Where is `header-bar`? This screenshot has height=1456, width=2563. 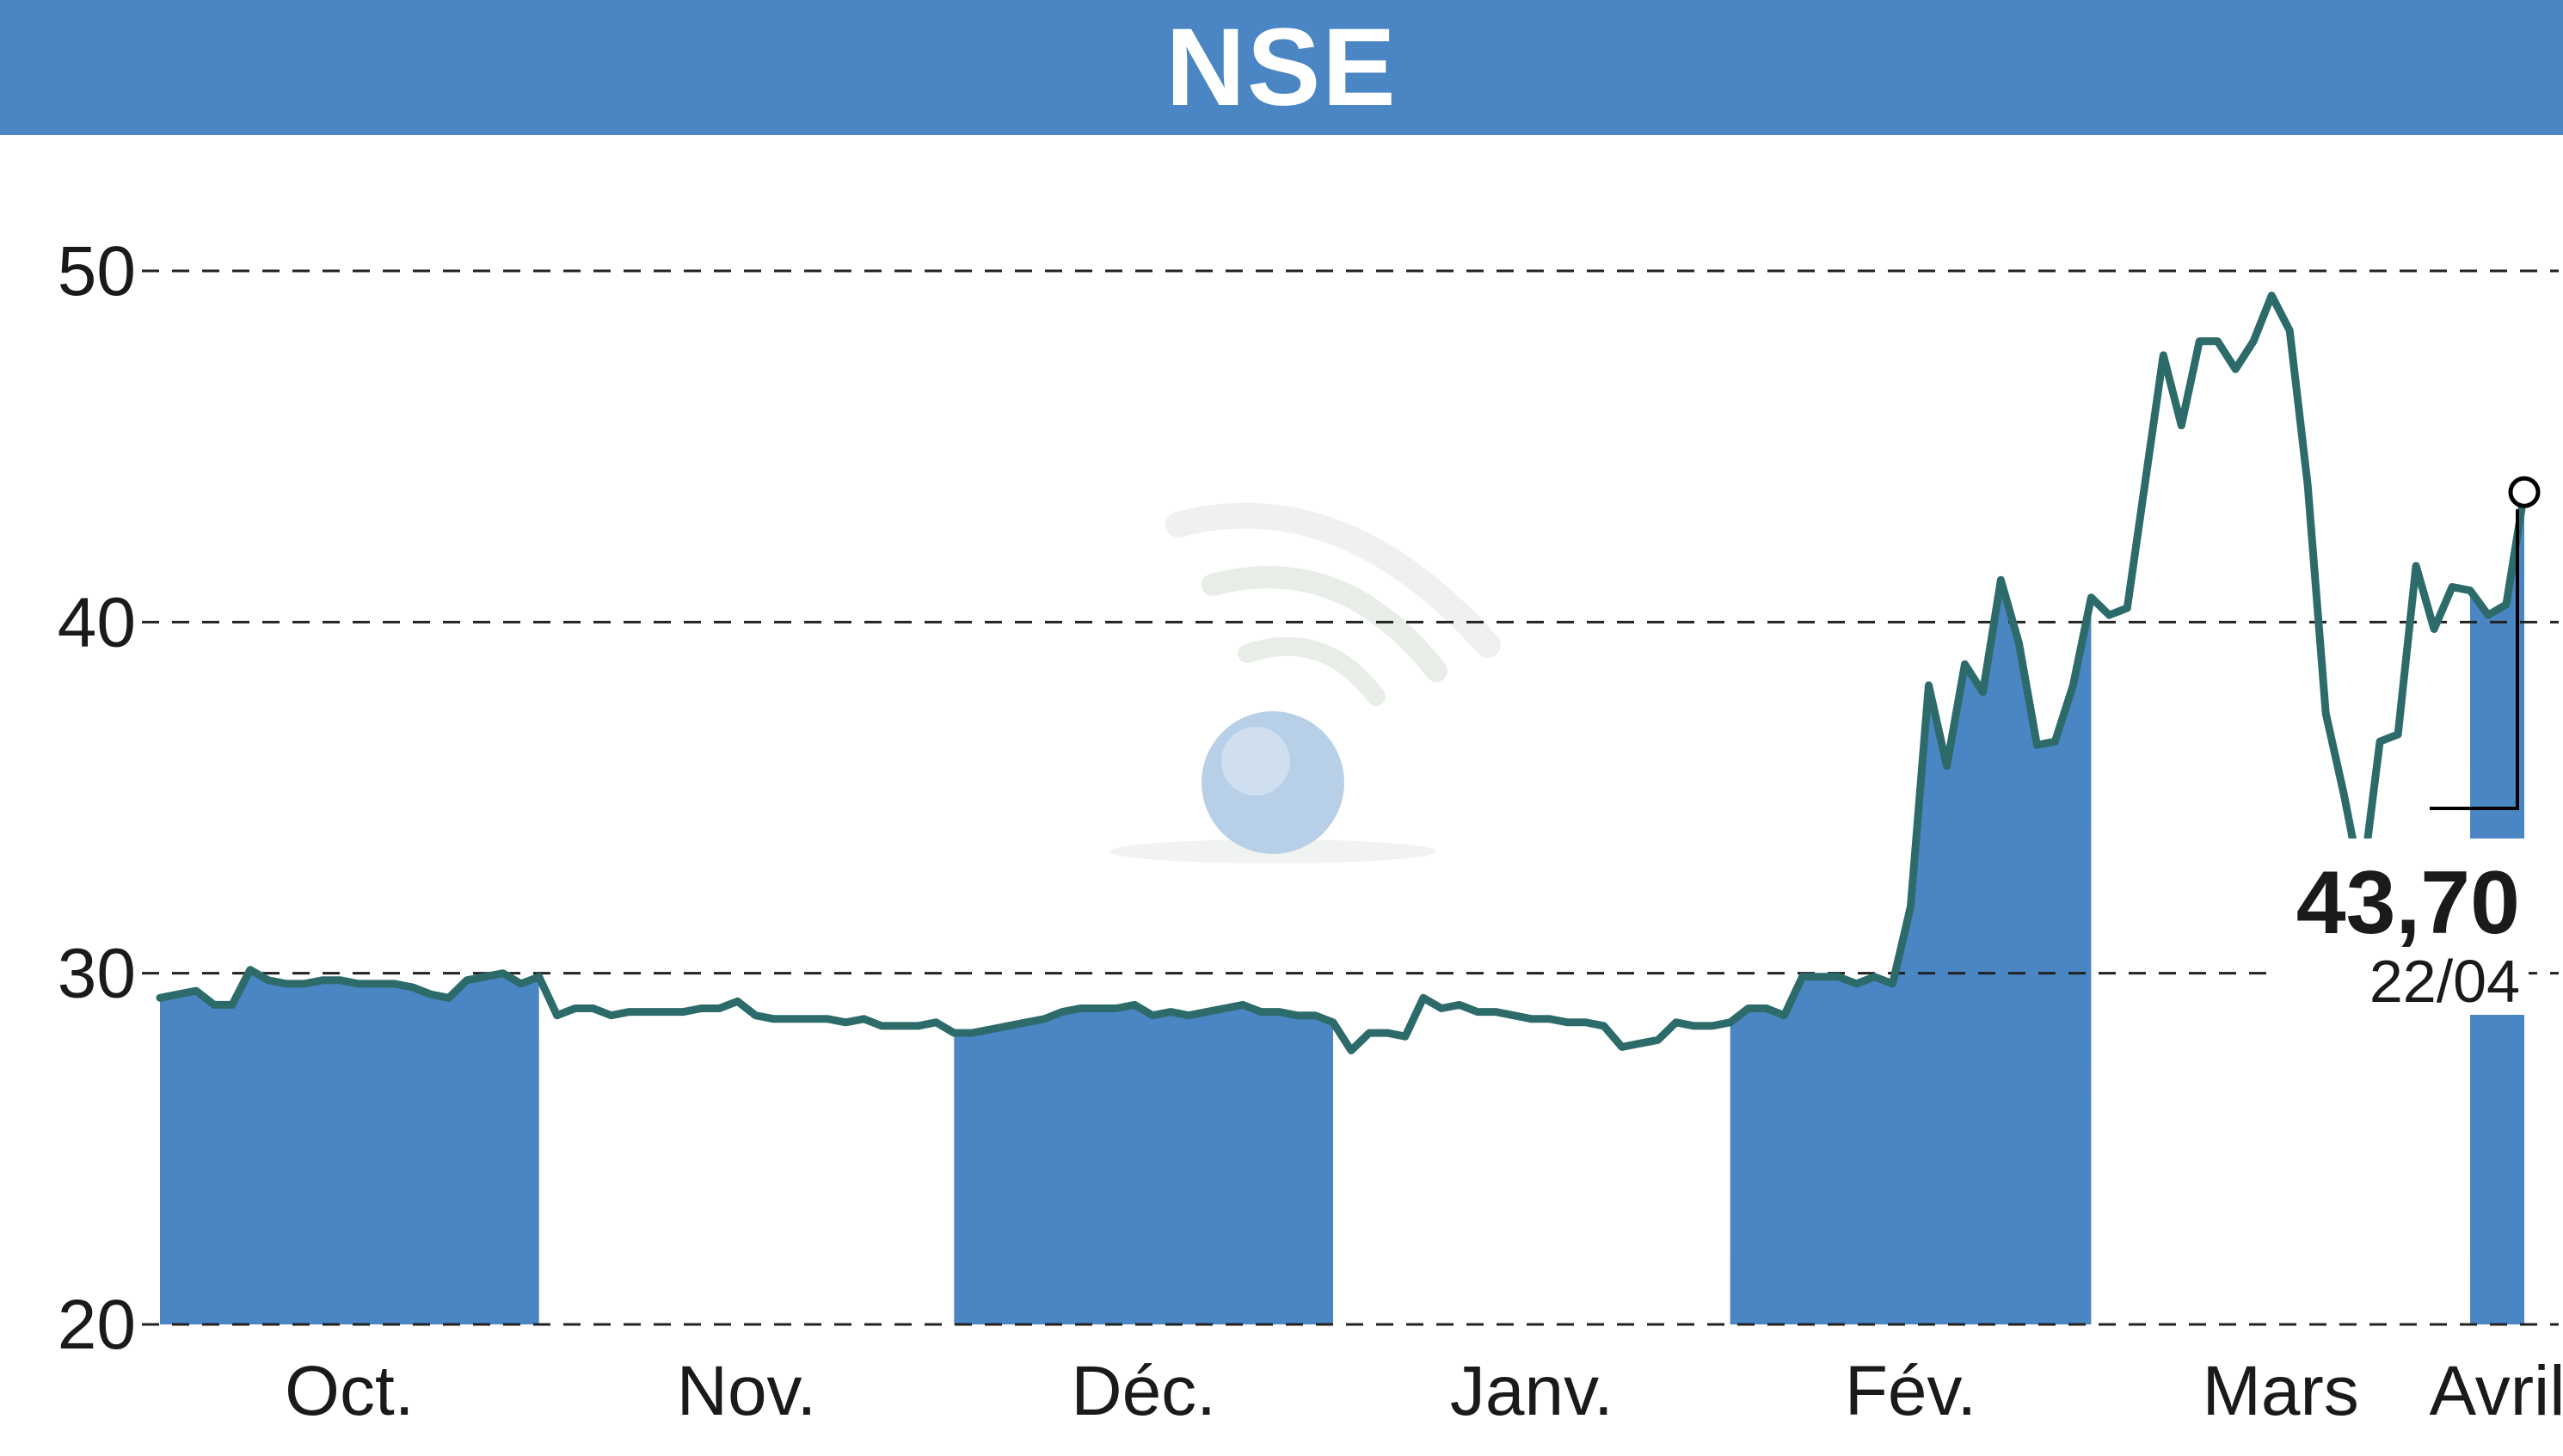
header-bar is located at coordinates (1281, 67).